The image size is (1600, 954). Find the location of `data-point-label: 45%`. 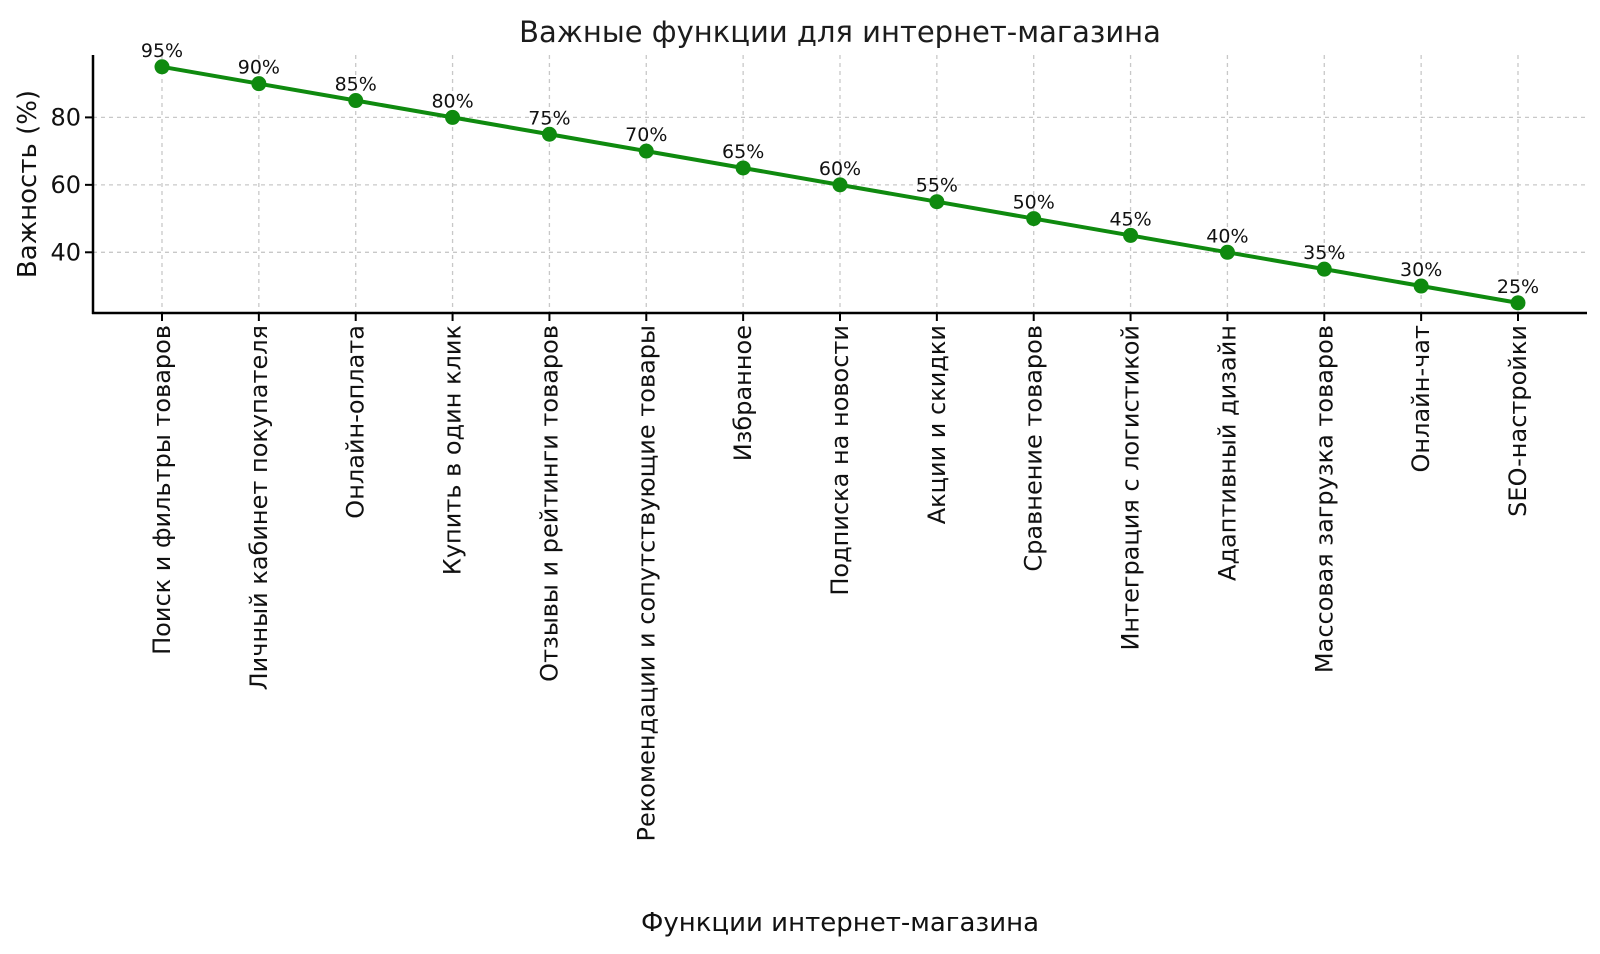

data-point-label: 45% is located at coordinates (1130, 219).